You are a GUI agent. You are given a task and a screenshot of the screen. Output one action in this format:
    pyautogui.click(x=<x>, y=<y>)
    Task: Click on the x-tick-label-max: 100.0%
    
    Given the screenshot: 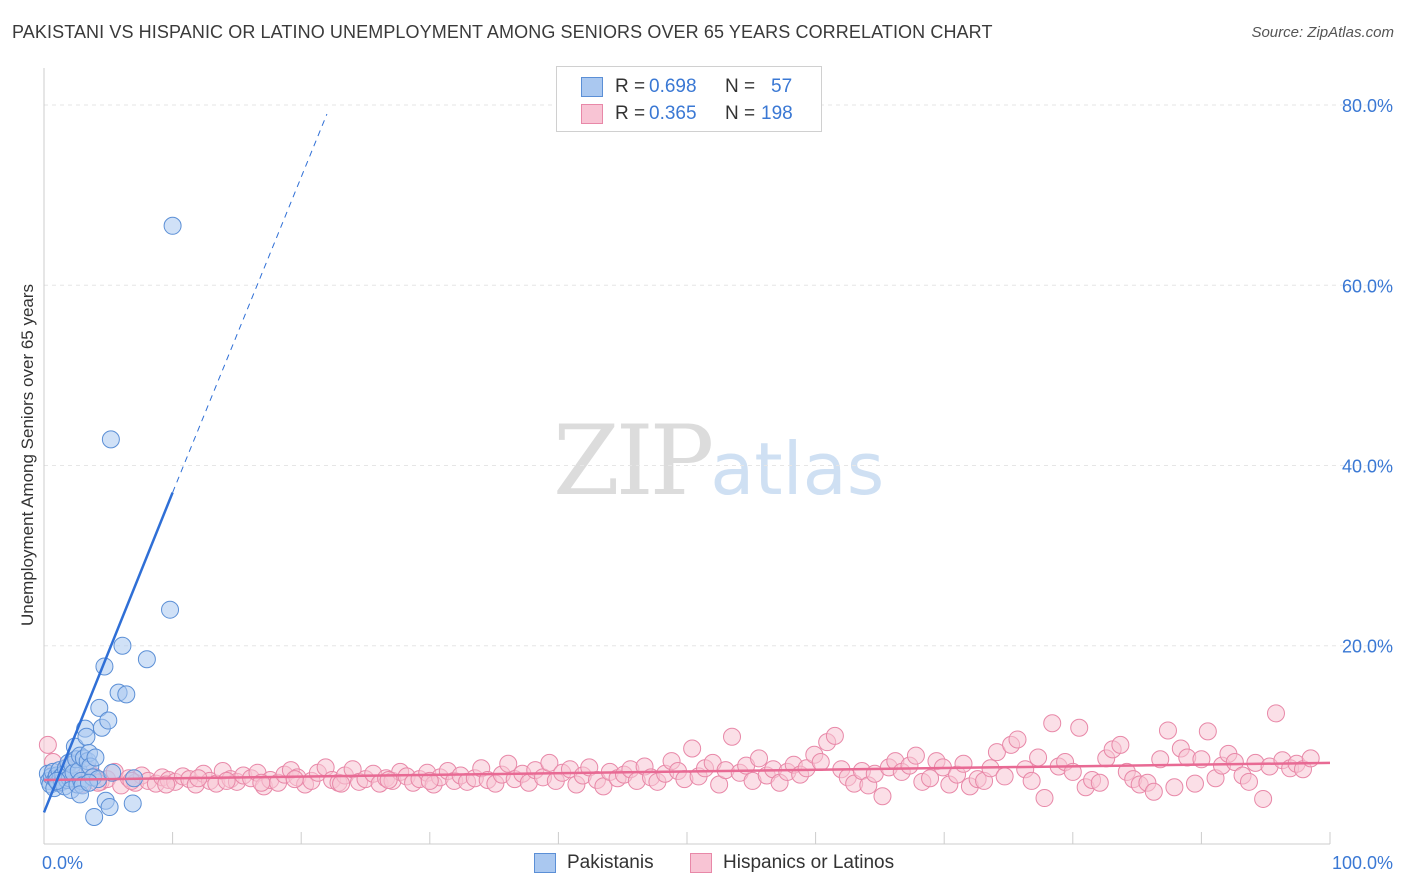 What is the action you would take?
    pyautogui.click(x=1362, y=863)
    